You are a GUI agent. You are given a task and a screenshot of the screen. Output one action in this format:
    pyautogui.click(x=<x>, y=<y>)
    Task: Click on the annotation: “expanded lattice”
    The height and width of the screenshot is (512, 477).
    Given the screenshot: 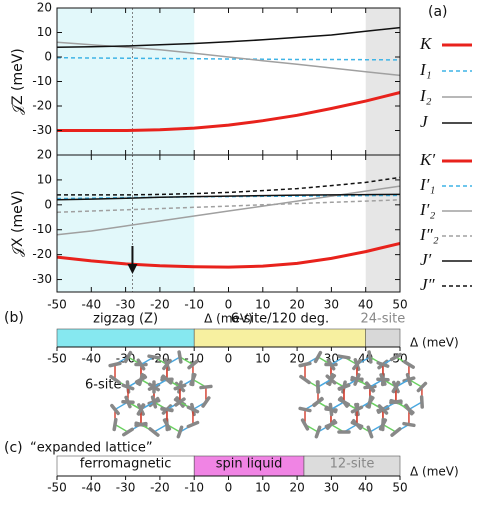 What is the action you would take?
    pyautogui.click(x=91, y=448)
    